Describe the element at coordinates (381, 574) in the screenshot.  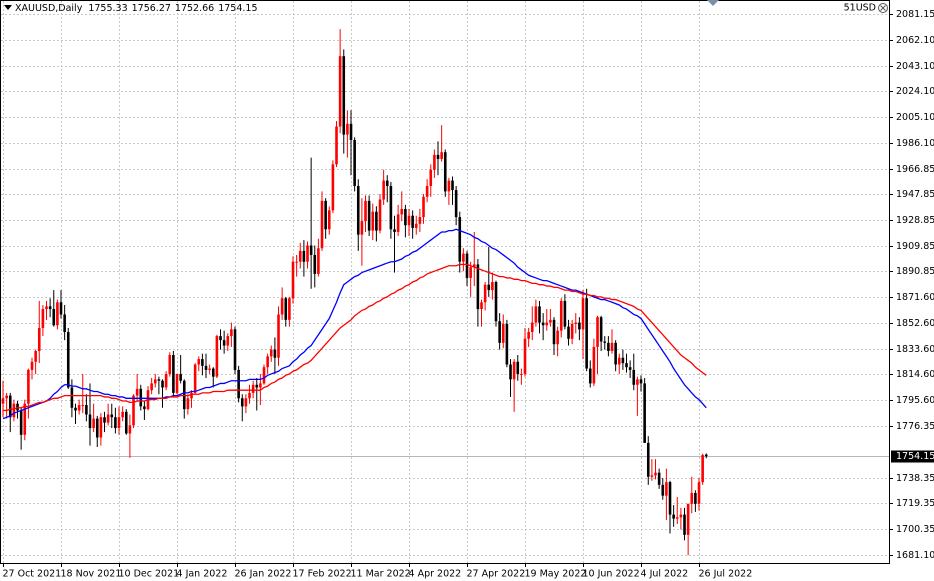
I see `x-tick-label: 11 Mar 2022` at that location.